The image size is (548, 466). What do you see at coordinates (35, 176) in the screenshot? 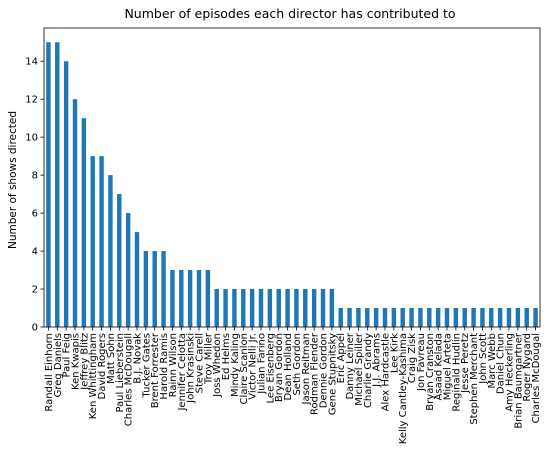
I see `y-tick-label: 8` at bounding box center [35, 176].